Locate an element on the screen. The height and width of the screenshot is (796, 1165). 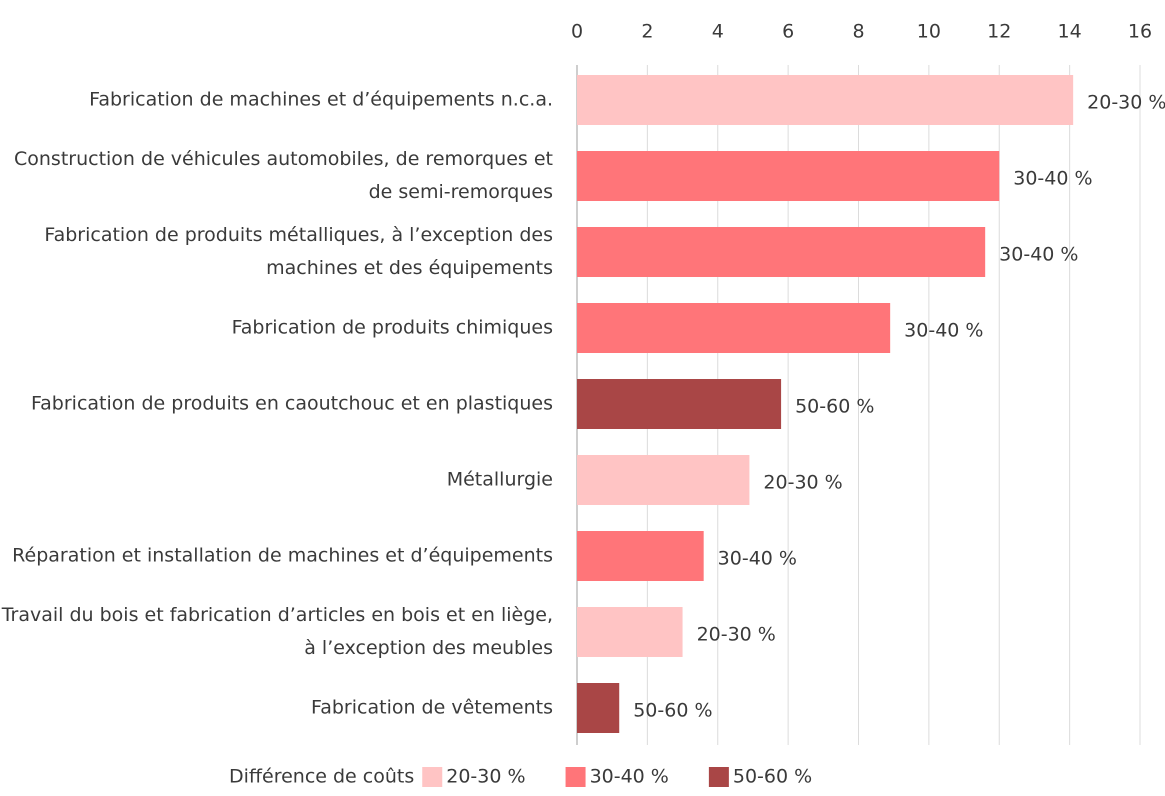
x-tick-label: 16 is located at coordinates (1140, 32).